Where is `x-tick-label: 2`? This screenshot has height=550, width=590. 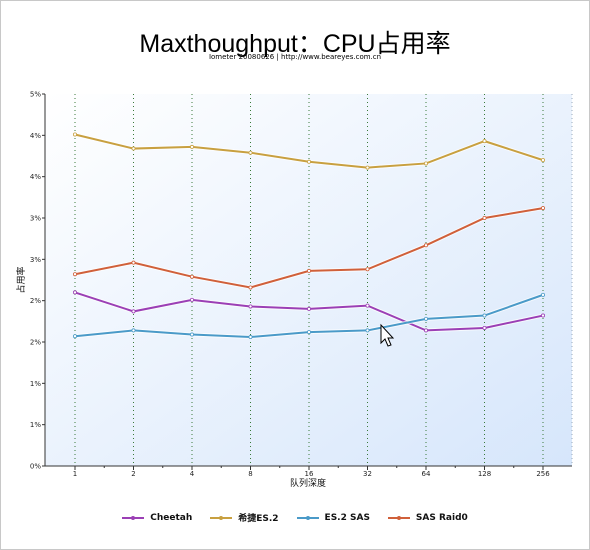
x-tick-label: 2 is located at coordinates (133, 474).